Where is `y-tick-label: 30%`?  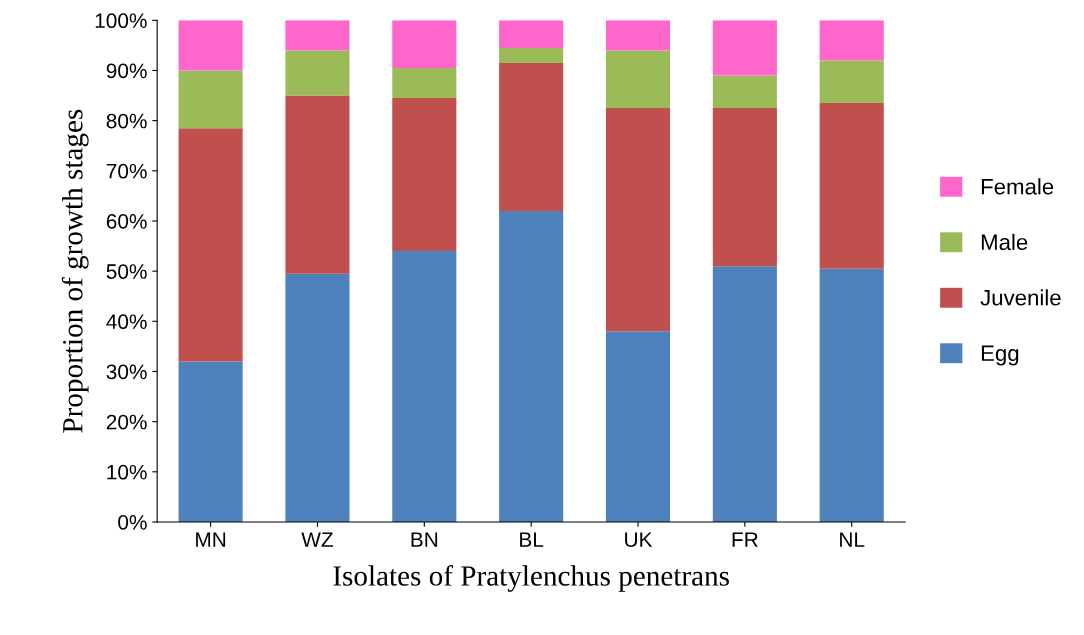 y-tick-label: 30% is located at coordinates (126, 372).